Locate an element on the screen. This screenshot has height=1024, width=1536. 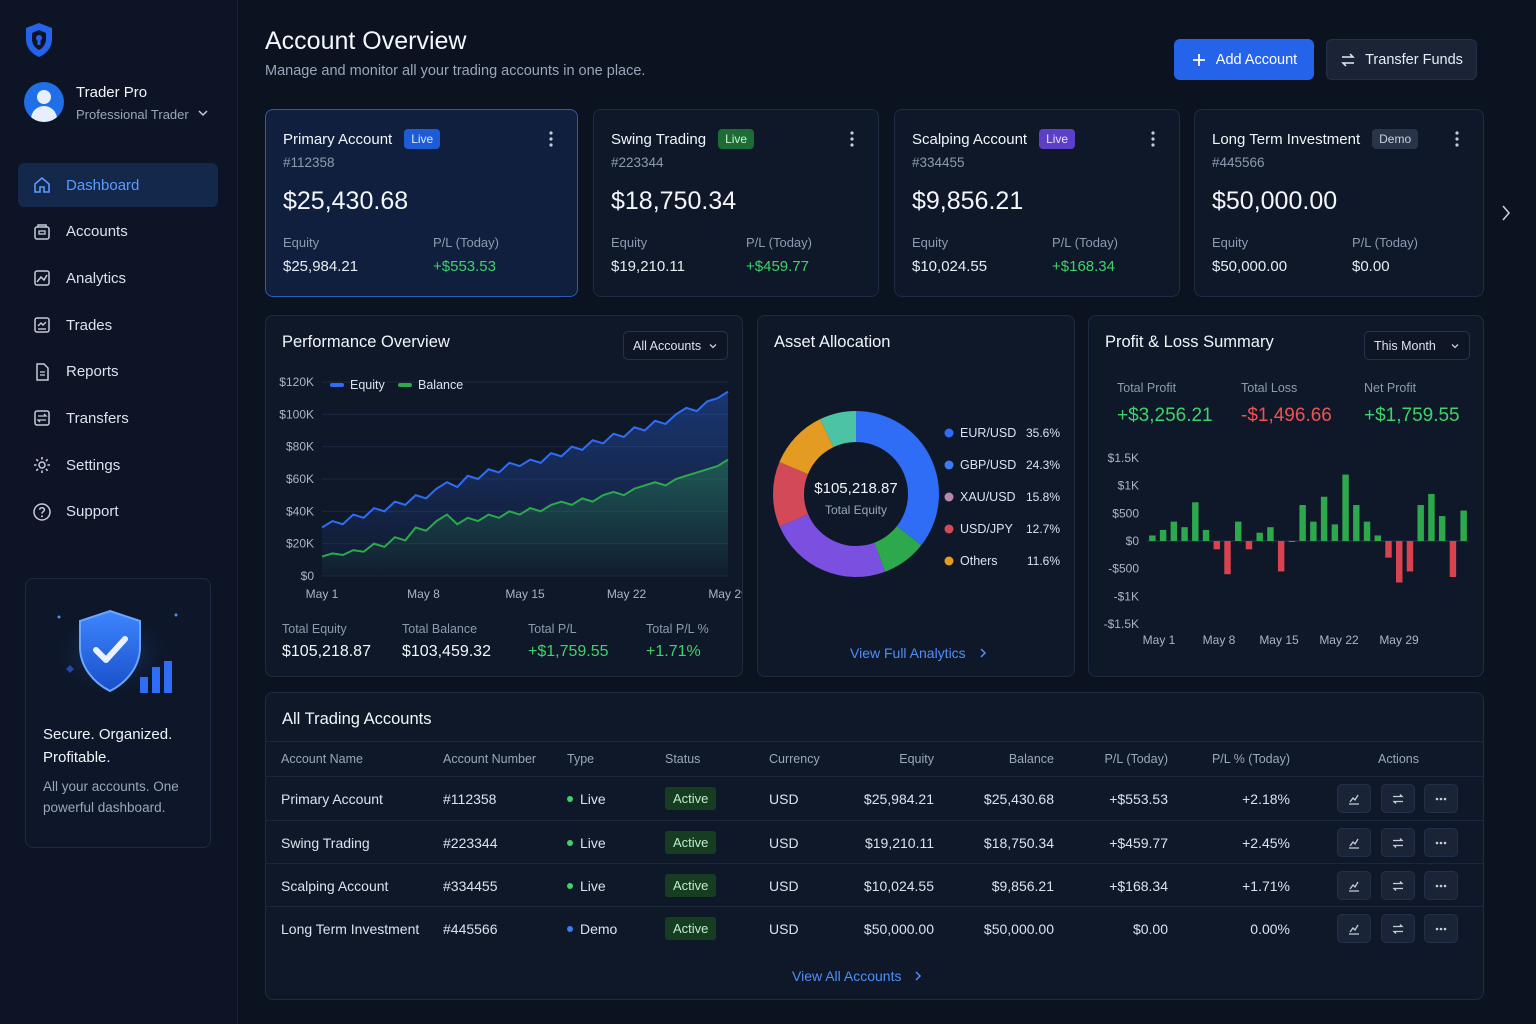
chart-icon is located at coordinates (1354, 929).